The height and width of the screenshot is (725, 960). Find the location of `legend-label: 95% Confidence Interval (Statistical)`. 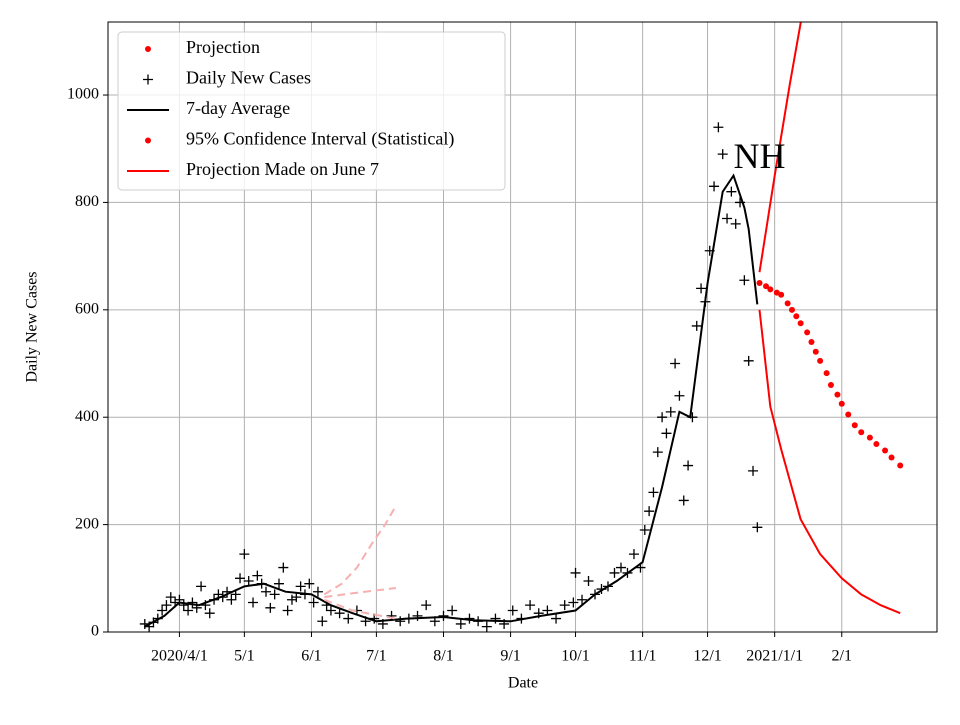

legend-label: 95% Confidence Interval (Statistical) is located at coordinates (320, 139).